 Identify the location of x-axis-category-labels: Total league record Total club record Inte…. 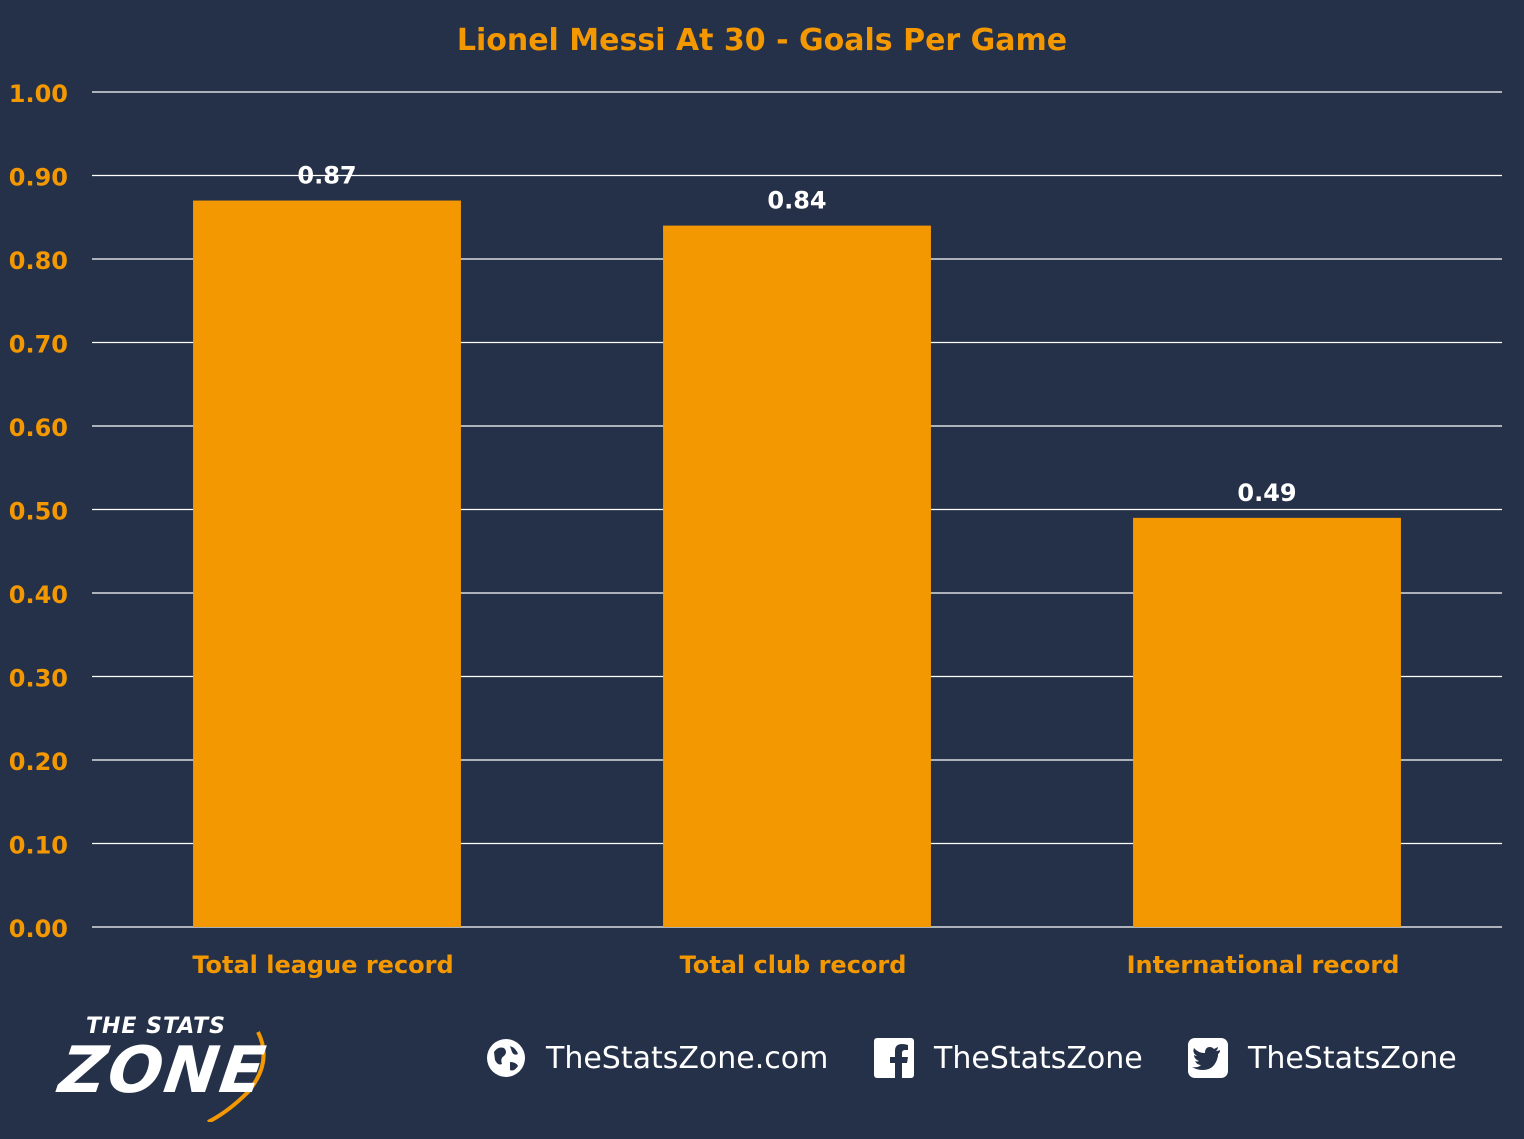
(795, 965).